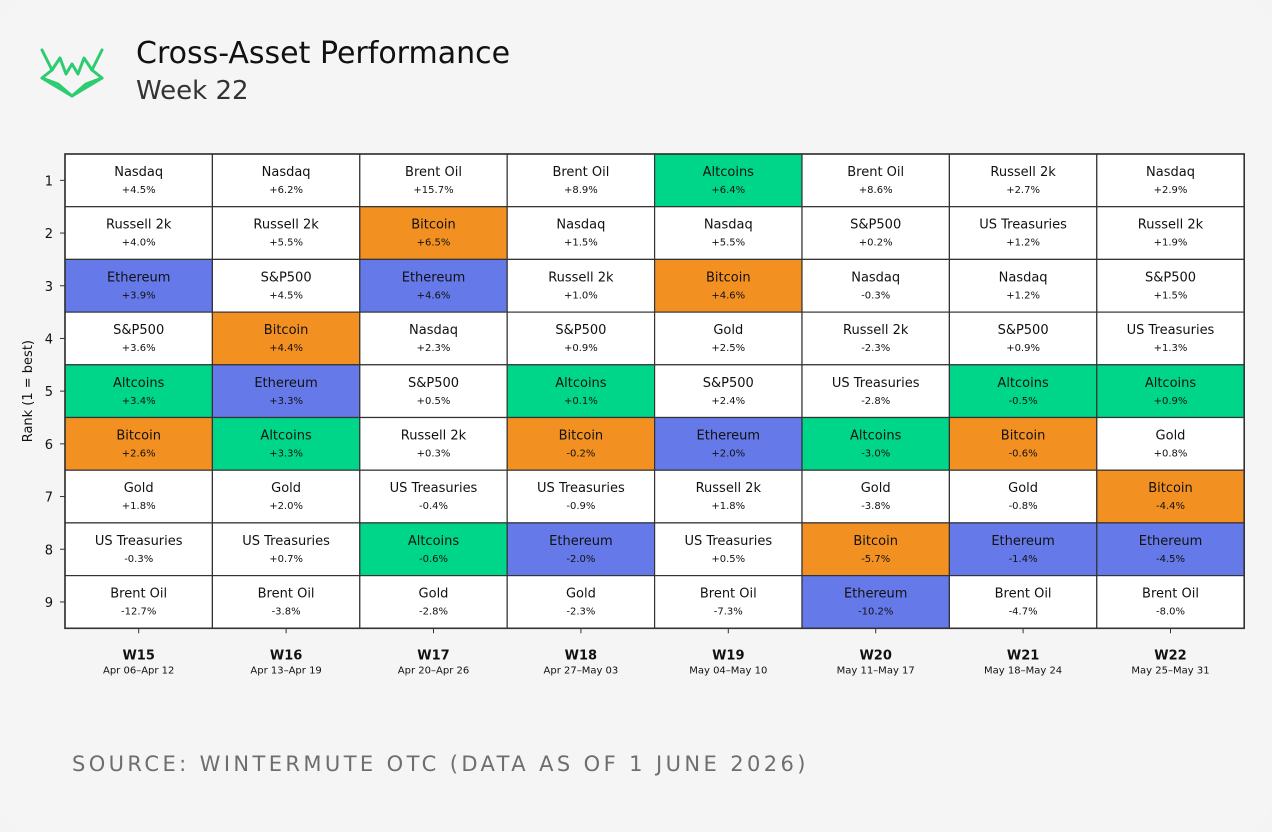 This screenshot has height=832, width=1272. I want to click on x-tick-week-label: W15, so click(138, 655).